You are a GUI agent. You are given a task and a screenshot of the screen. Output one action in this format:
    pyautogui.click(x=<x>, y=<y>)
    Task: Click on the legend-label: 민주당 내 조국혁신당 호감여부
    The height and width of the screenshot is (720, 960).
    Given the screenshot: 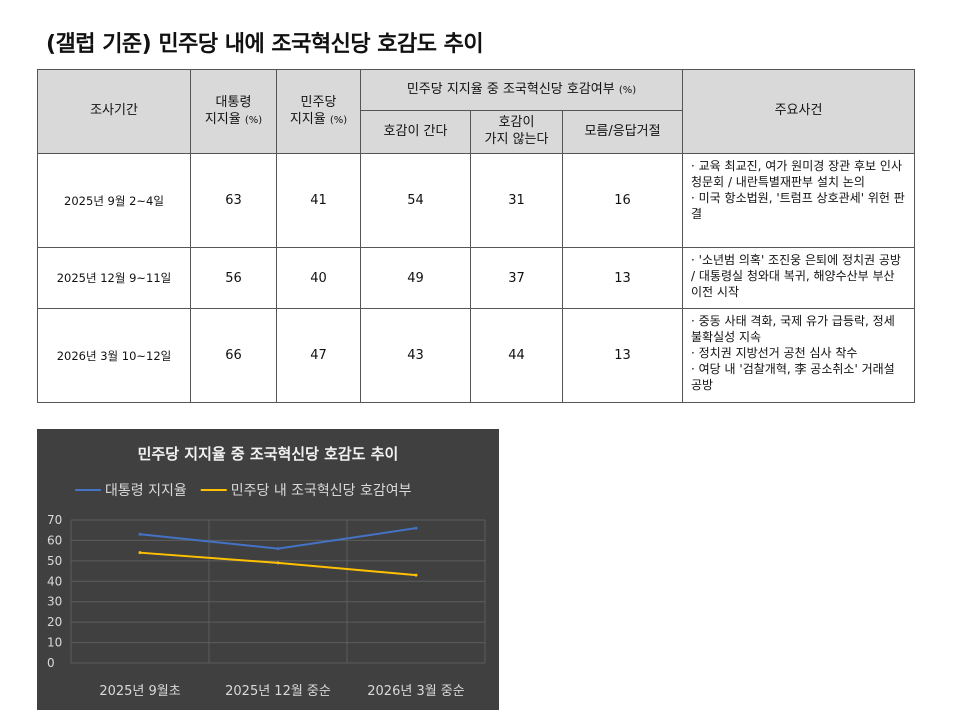 What is the action you would take?
    pyautogui.click(x=321, y=491)
    